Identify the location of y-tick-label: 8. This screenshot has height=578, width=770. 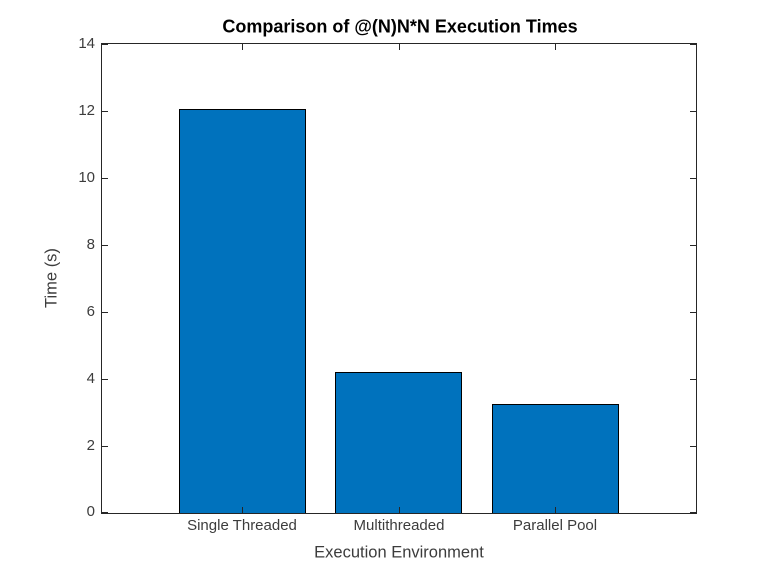
(90, 244).